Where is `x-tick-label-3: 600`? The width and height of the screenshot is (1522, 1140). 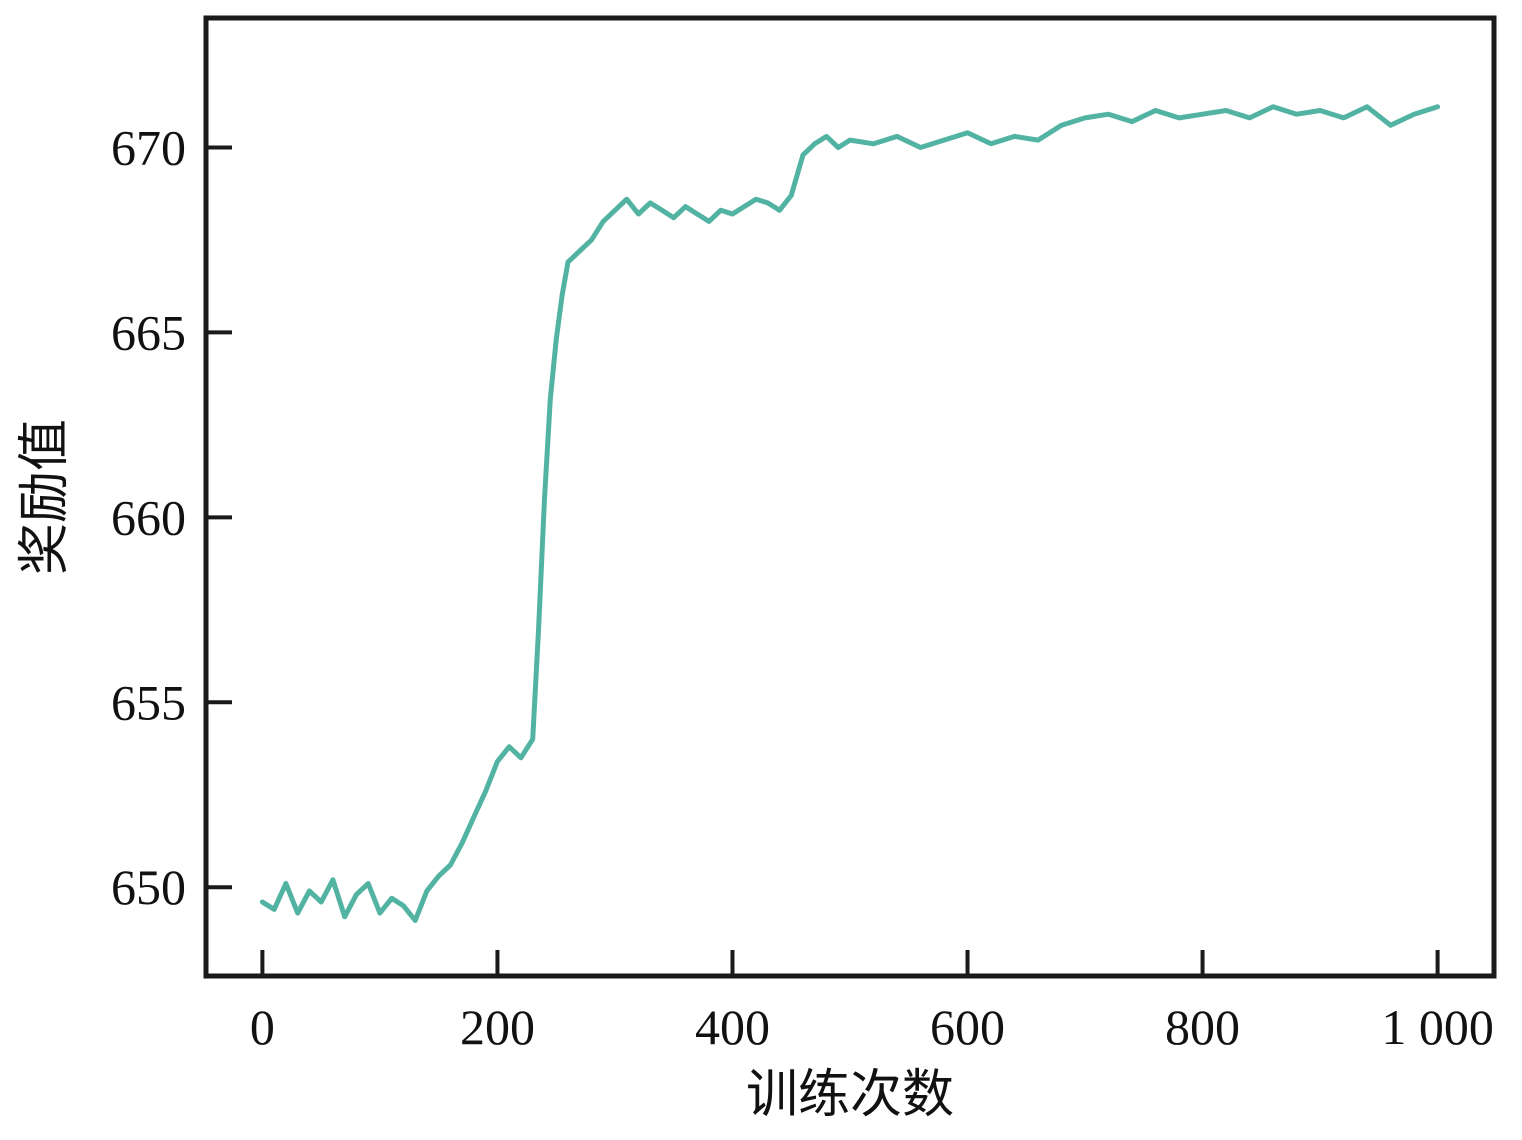 x-tick-label-3: 600 is located at coordinates (967, 1027).